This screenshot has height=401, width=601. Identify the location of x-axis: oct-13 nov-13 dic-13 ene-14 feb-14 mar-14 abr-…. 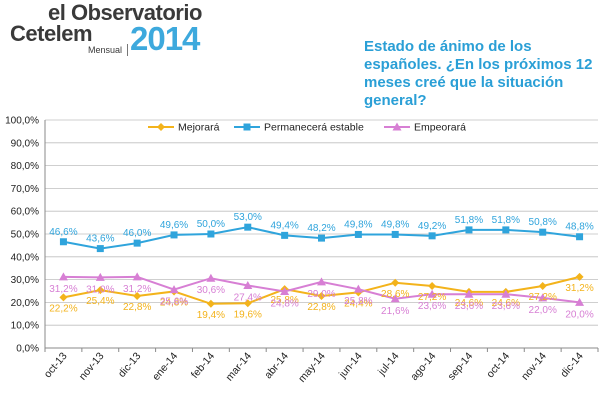
(320, 366).